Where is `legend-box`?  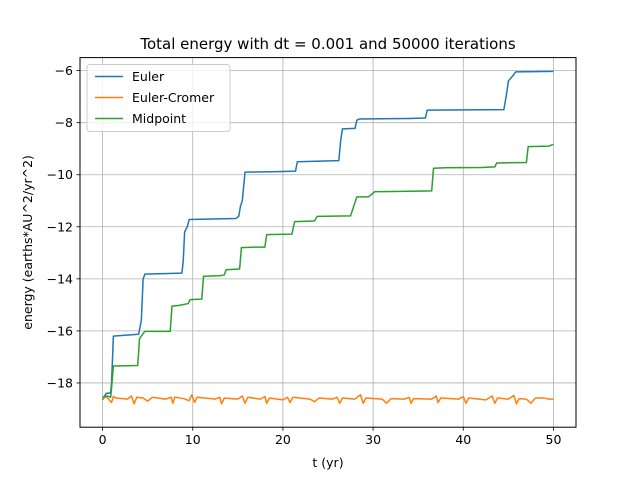 legend-box is located at coordinates (158, 98).